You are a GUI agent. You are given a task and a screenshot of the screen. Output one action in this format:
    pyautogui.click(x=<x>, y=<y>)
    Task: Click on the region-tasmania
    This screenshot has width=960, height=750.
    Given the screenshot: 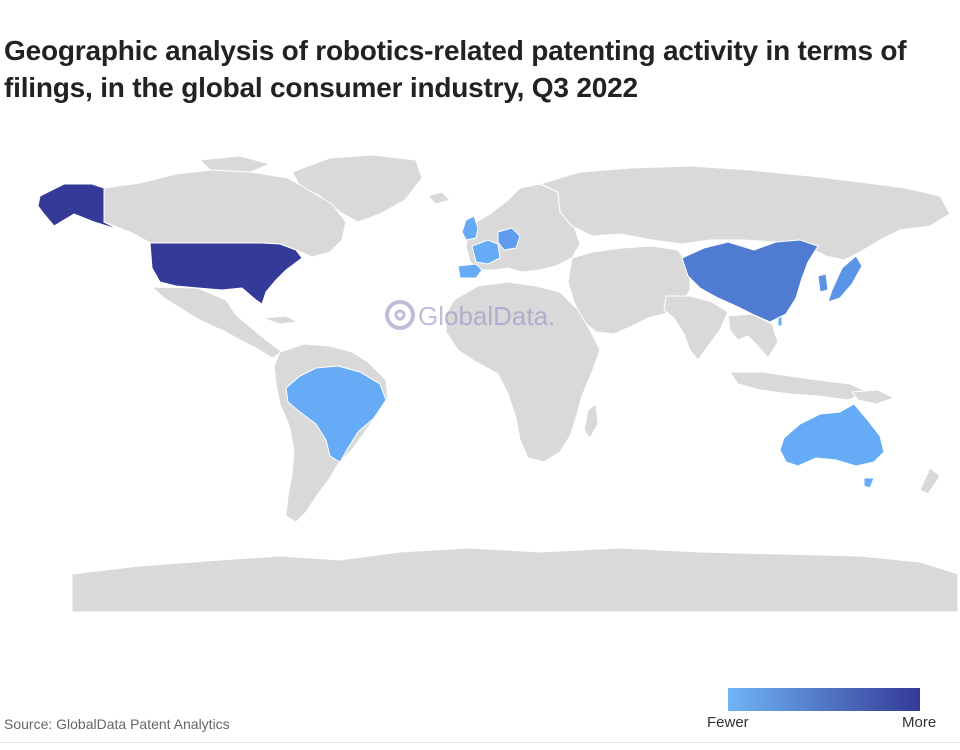 What is the action you would take?
    pyautogui.click(x=869, y=483)
    